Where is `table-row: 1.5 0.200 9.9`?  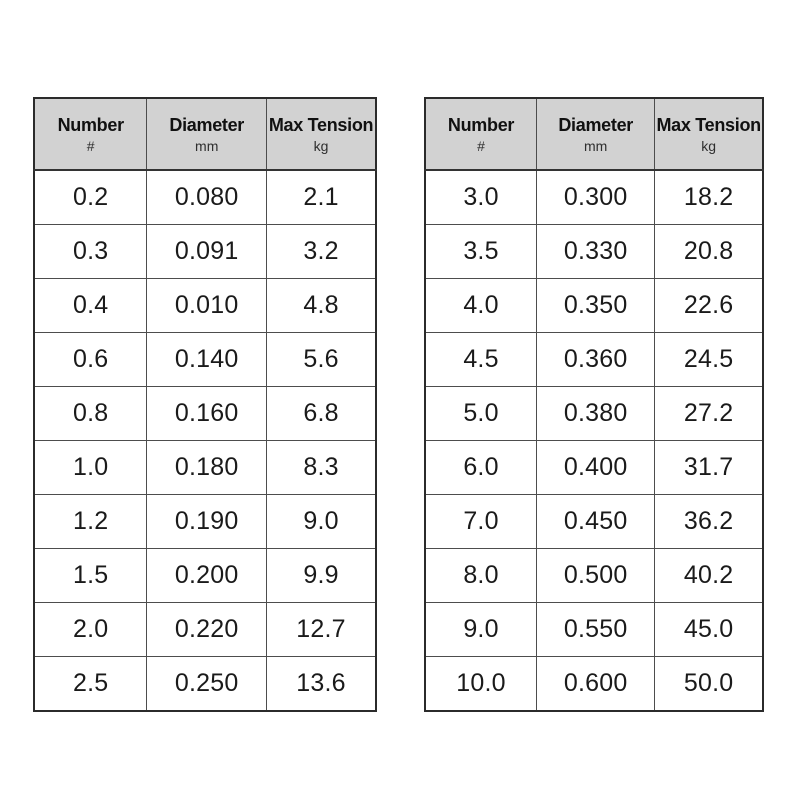
table-row: 1.5 0.200 9.9 is located at coordinates (205, 575).